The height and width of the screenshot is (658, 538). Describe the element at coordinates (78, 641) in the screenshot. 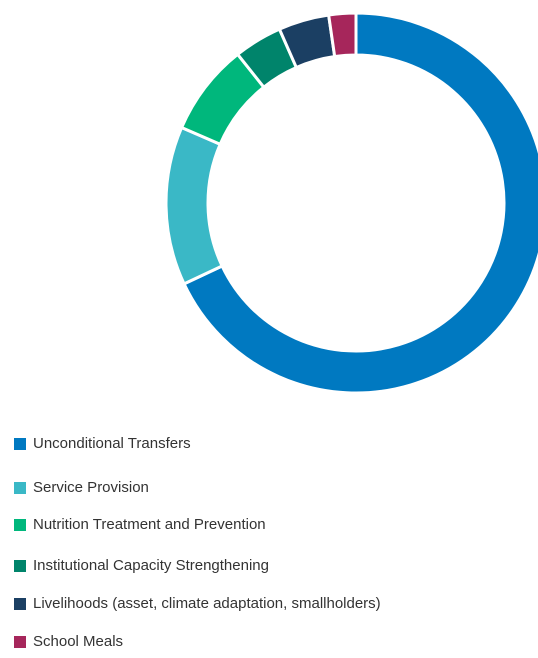

I see `legend-label: School Meals` at that location.